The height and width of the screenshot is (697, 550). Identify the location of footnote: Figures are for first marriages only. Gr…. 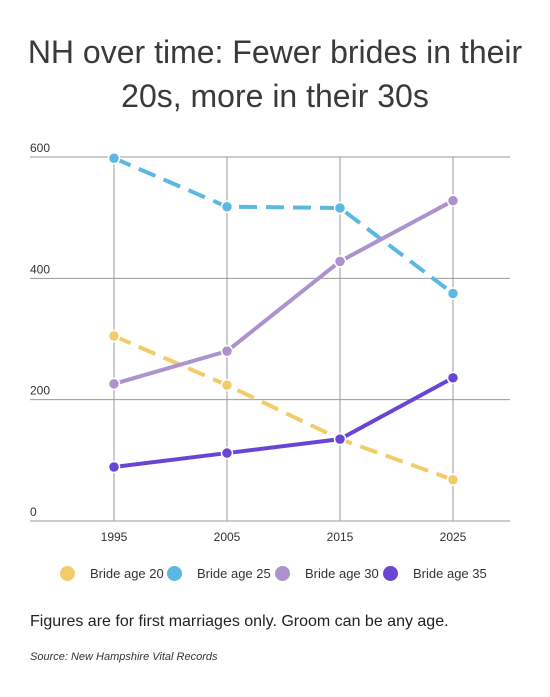
(239, 621).